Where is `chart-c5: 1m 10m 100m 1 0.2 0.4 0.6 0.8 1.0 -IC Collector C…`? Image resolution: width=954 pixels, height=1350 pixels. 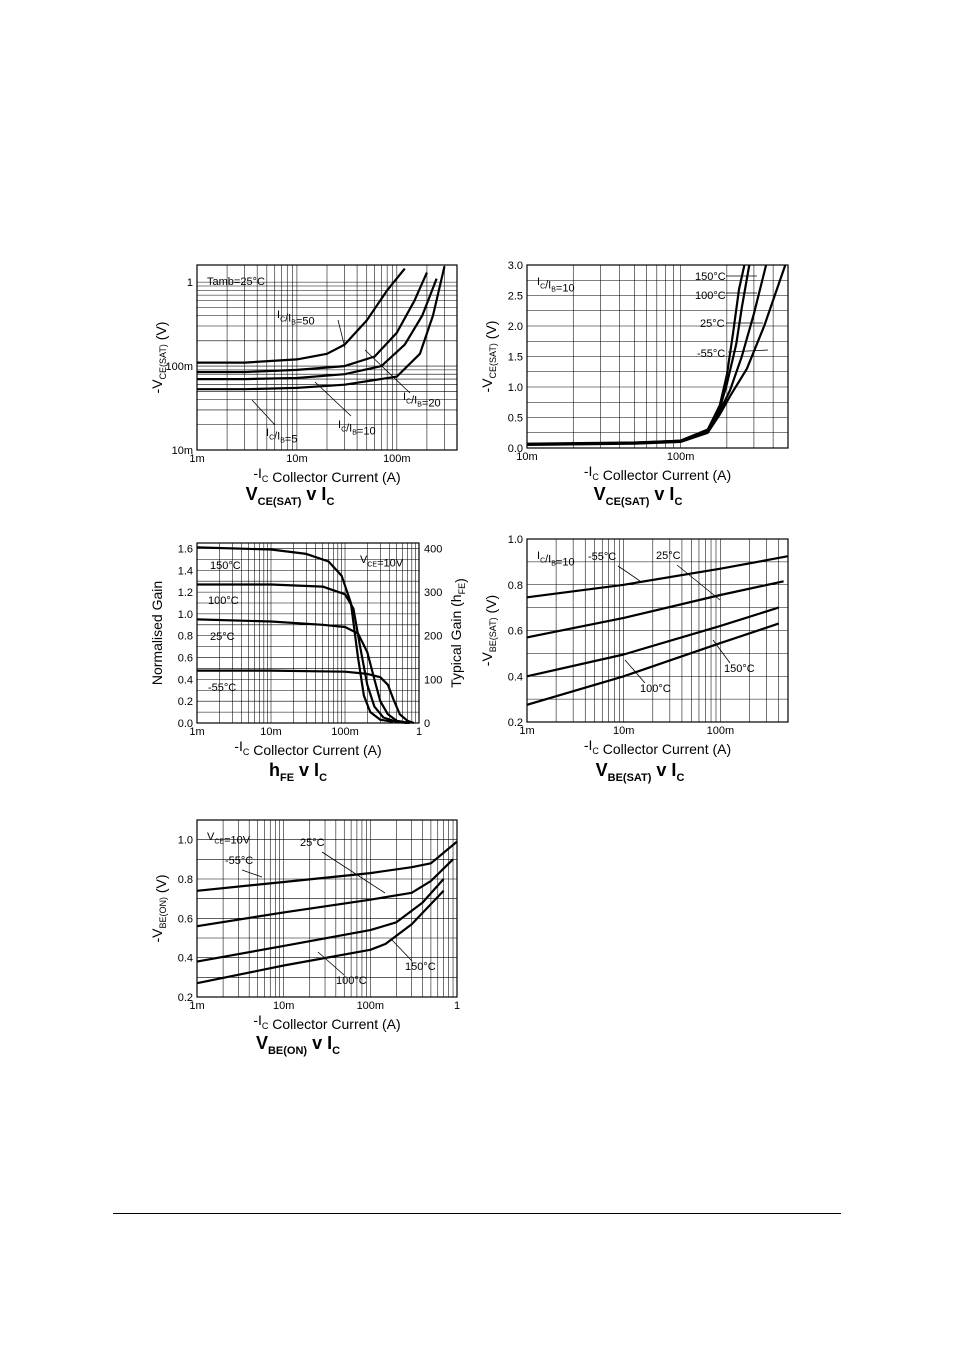
chart-c5: 1m 10m 100m 1 0.2 0.4 0.6 0.8 1.0 -IC Collector C… is located at coordinates (304, 938).